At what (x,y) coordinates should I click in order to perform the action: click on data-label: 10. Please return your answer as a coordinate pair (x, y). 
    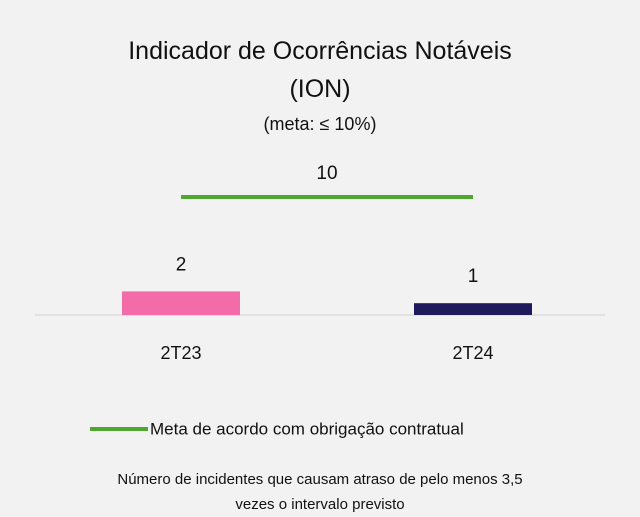
    Looking at the image, I should click on (326, 173).